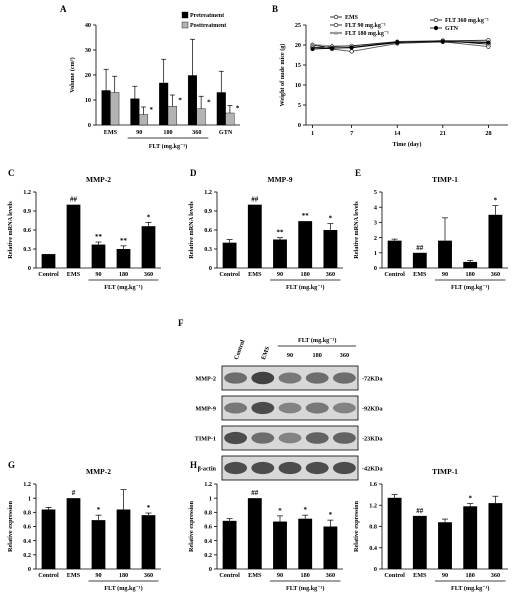  I want to click on y-tick-label: 0.3, so click(27, 249).